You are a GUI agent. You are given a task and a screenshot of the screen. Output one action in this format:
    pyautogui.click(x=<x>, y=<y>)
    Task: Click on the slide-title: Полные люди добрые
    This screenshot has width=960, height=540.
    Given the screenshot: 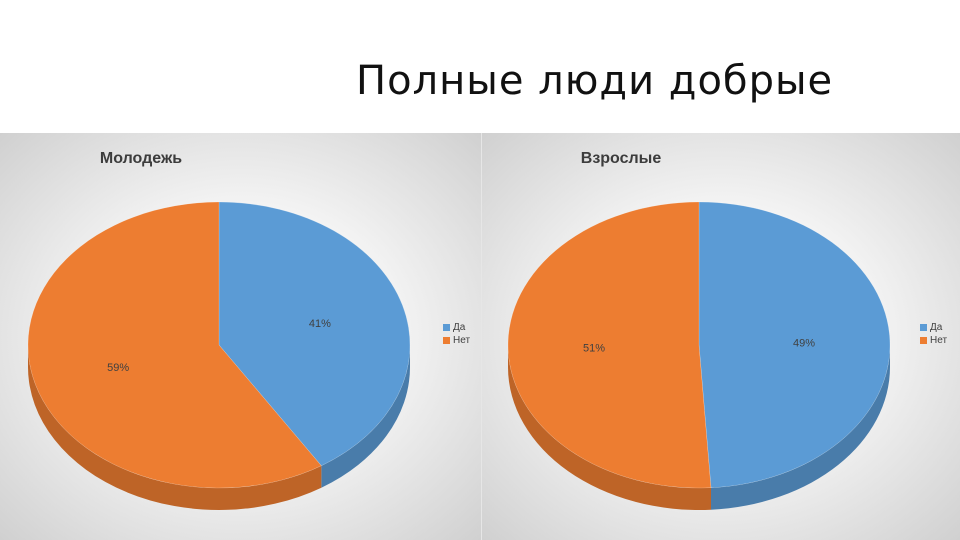 What is the action you would take?
    pyautogui.click(x=595, y=81)
    